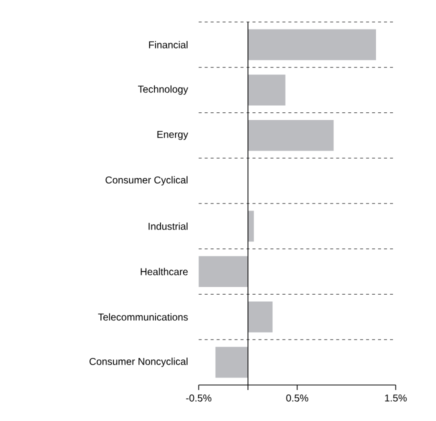  I want to click on x-tick-label: 1.5%, so click(396, 398).